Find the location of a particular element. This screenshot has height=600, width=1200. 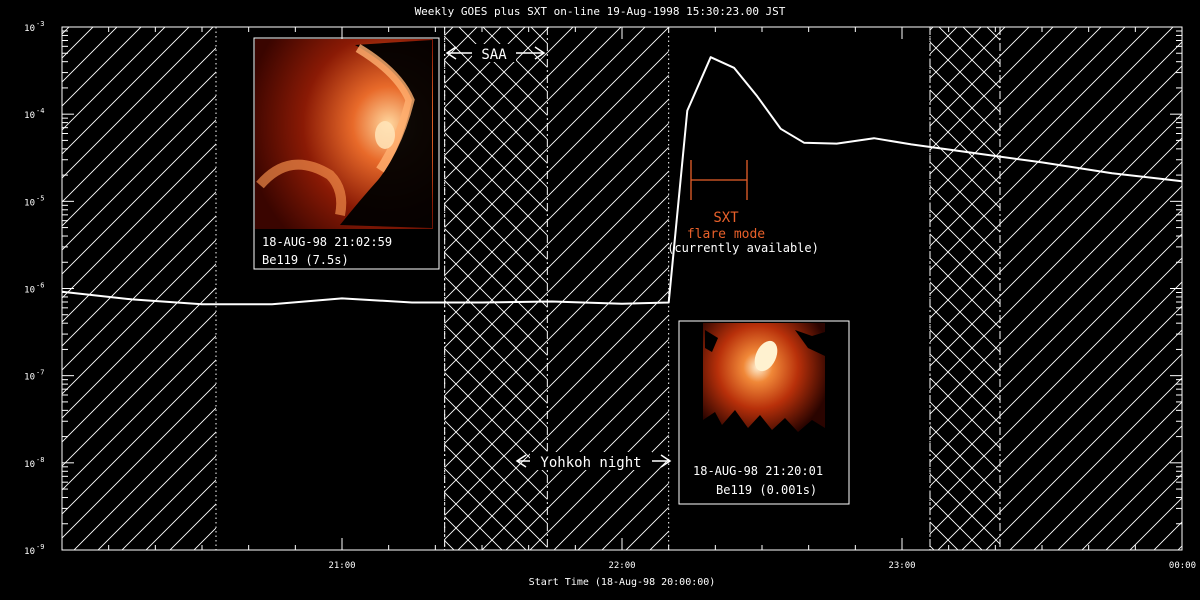

saa-annotation: SAA is located at coordinates (495, 53).